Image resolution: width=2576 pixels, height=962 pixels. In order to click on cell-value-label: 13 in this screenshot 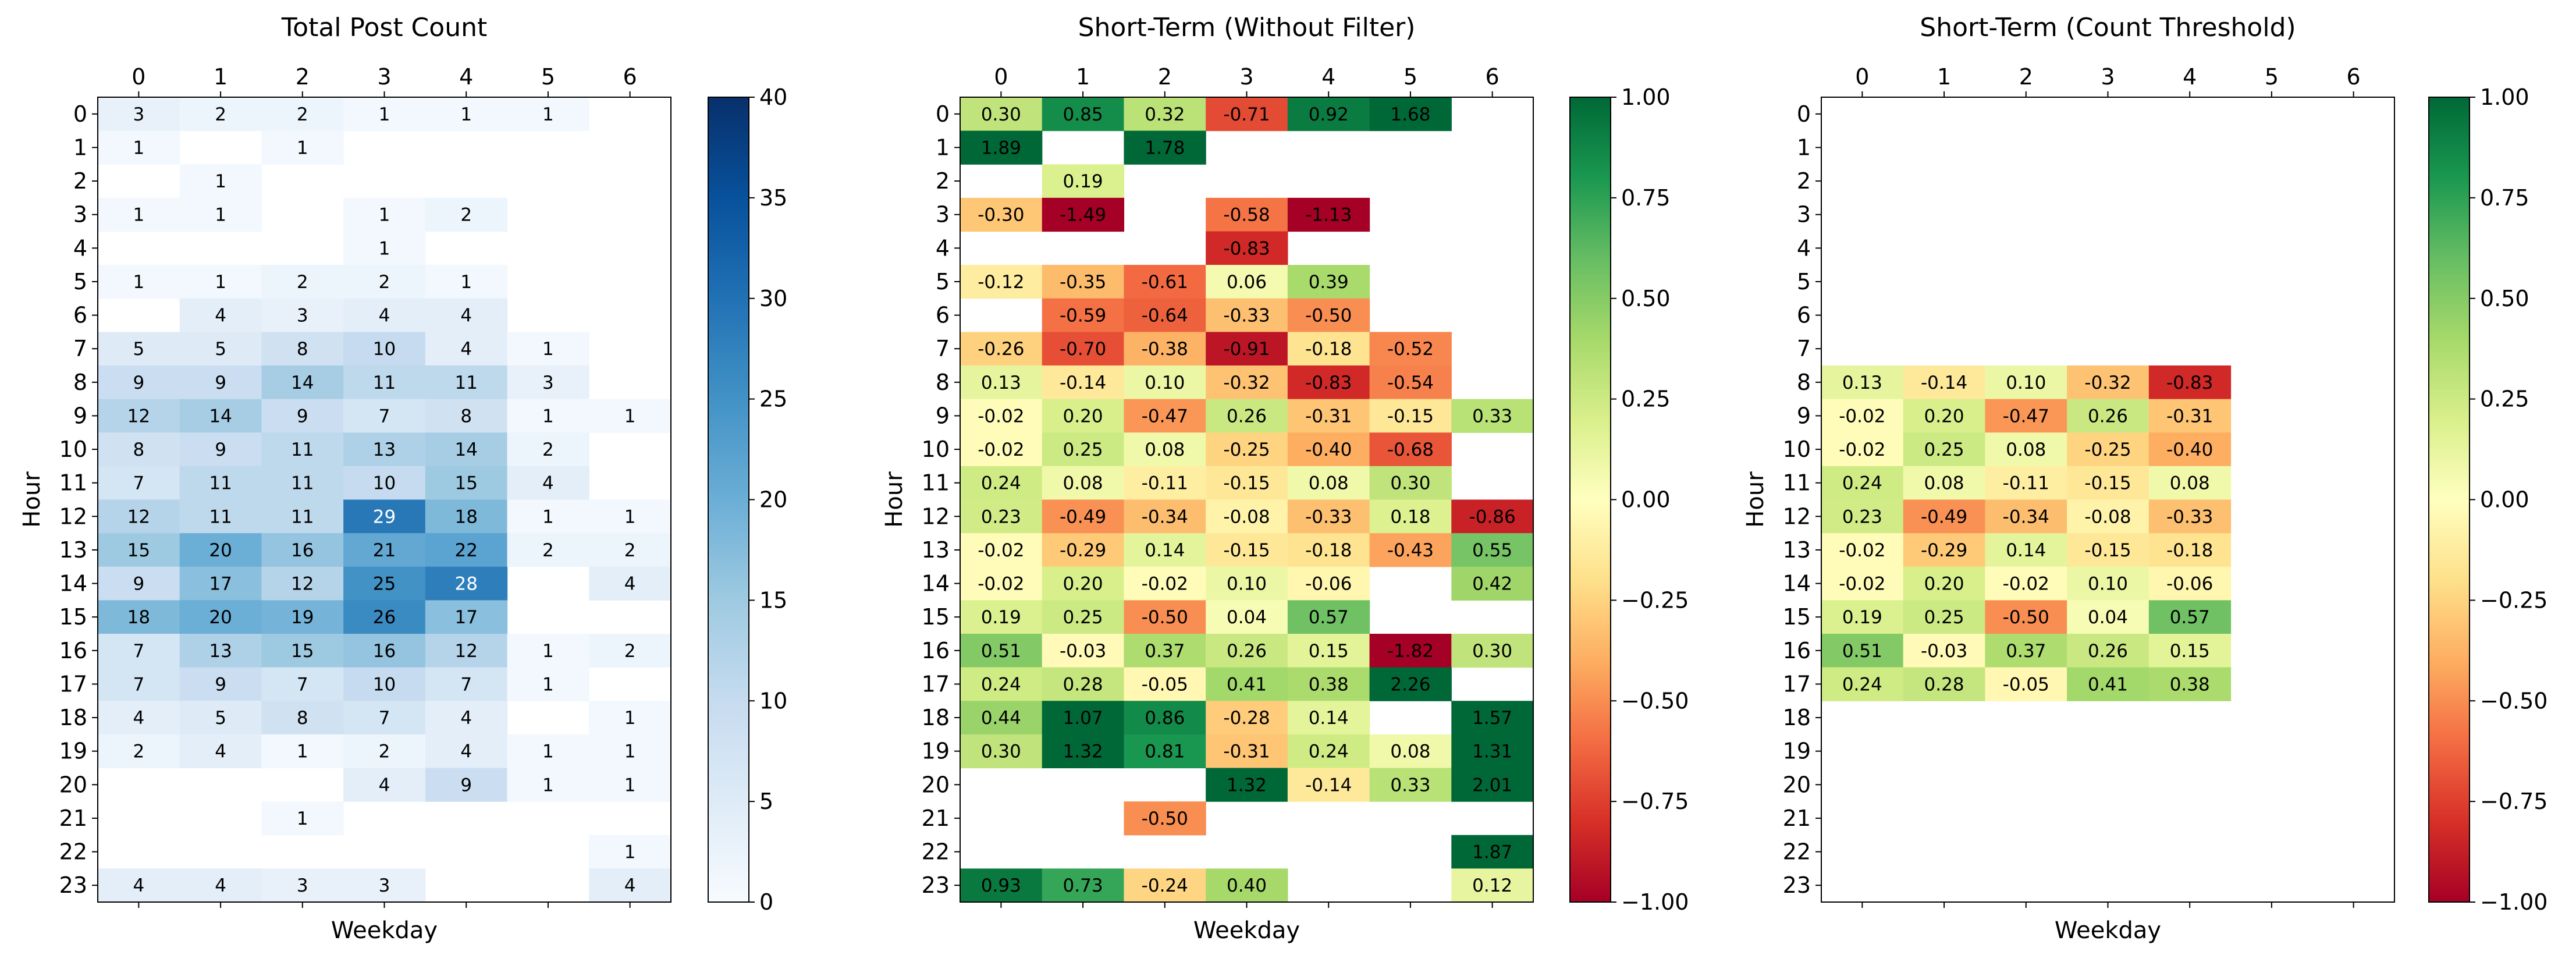, I will do `click(384, 449)`.